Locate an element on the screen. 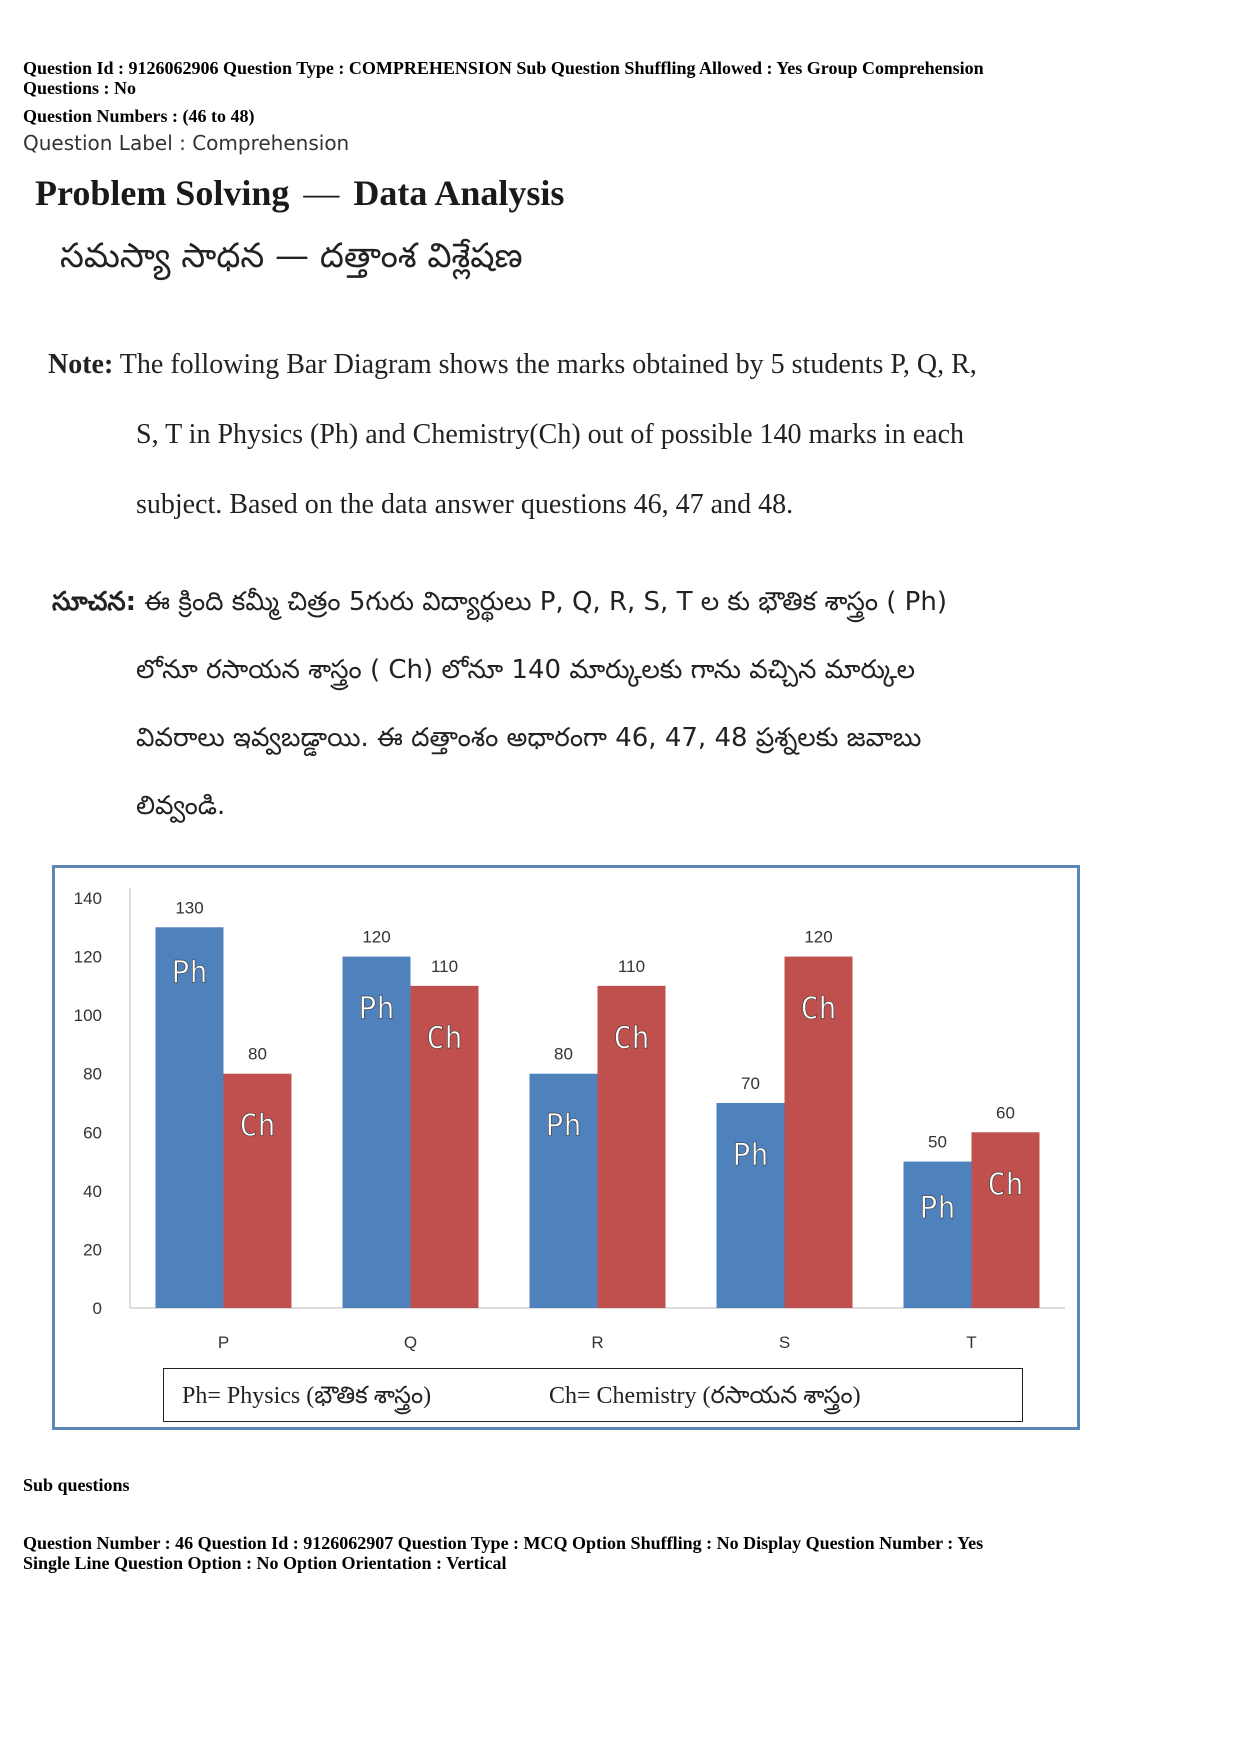  y-tick-label: 60 is located at coordinates (92, 1132).